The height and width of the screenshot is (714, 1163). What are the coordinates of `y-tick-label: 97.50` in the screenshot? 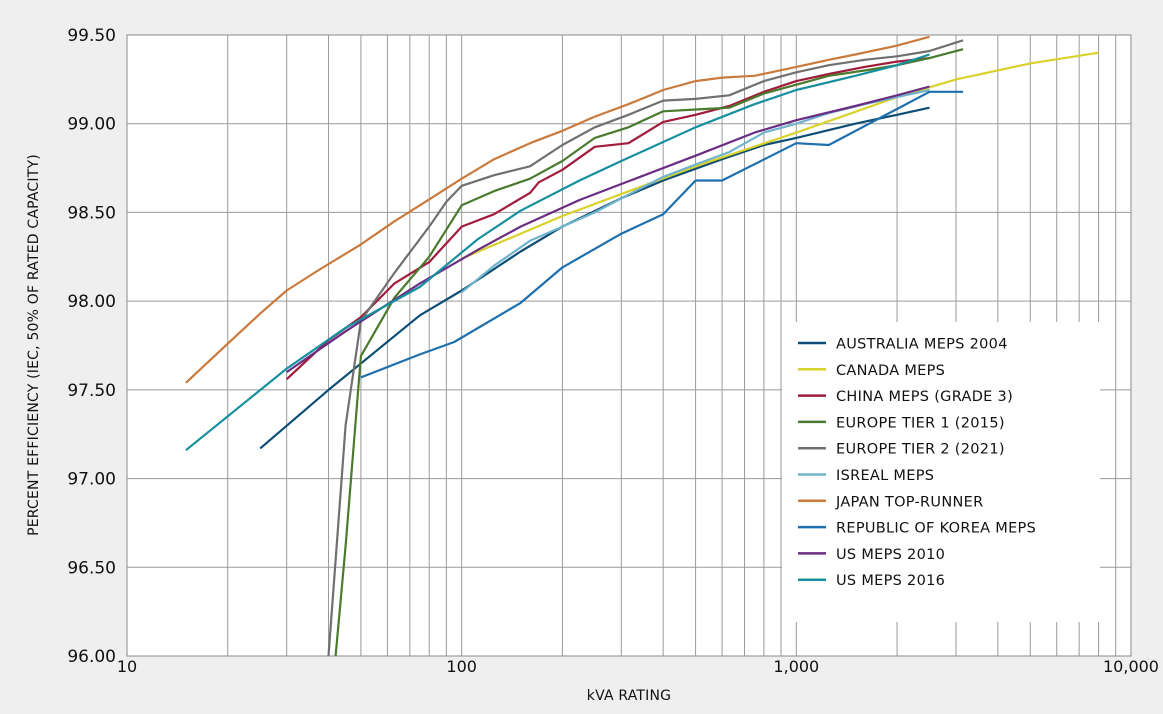 It's located at (91, 391).